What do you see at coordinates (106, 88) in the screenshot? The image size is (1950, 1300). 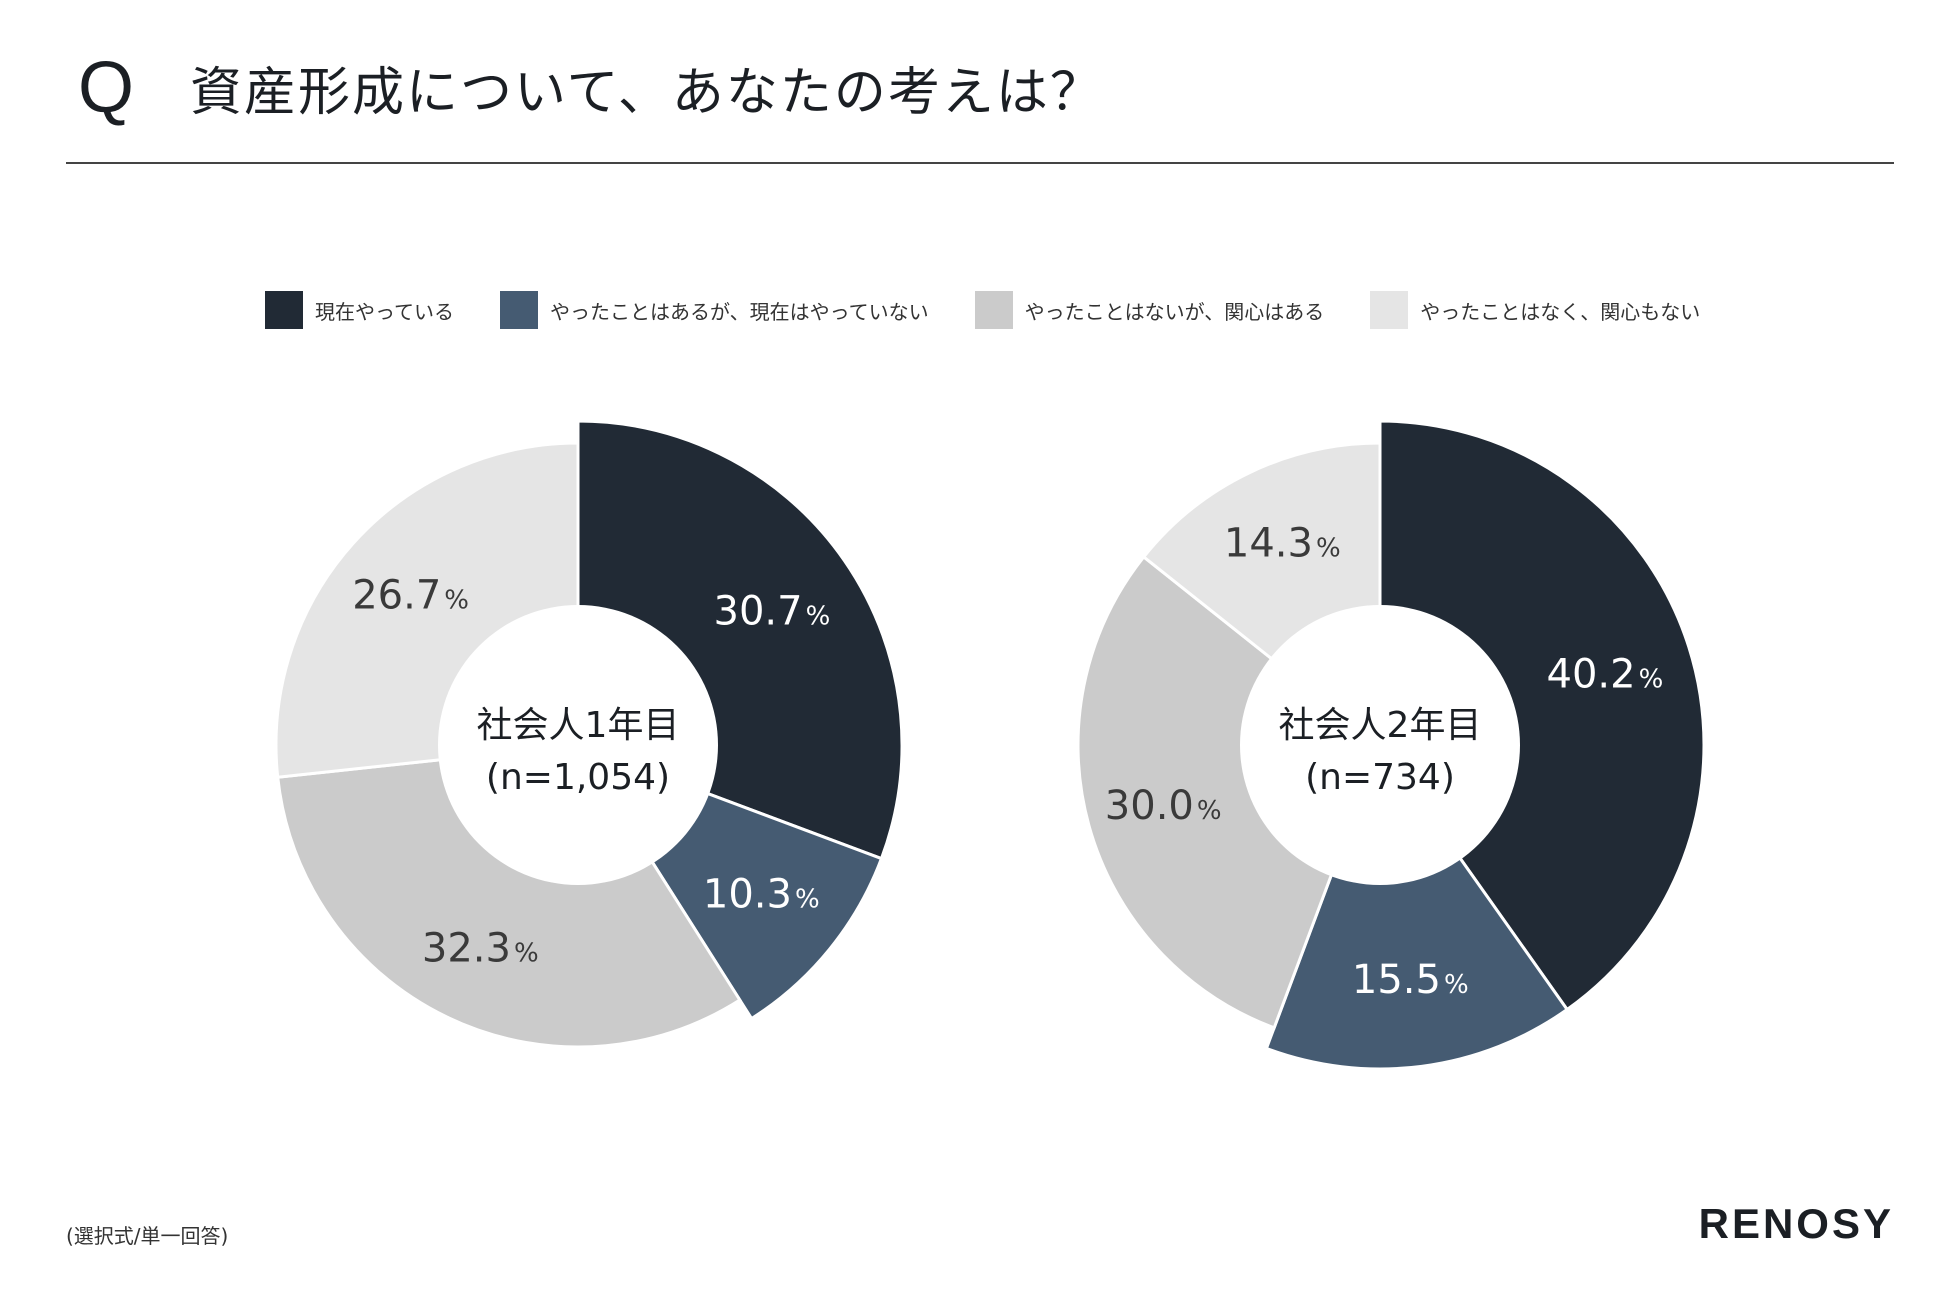 I see `question-mark-label: Q` at bounding box center [106, 88].